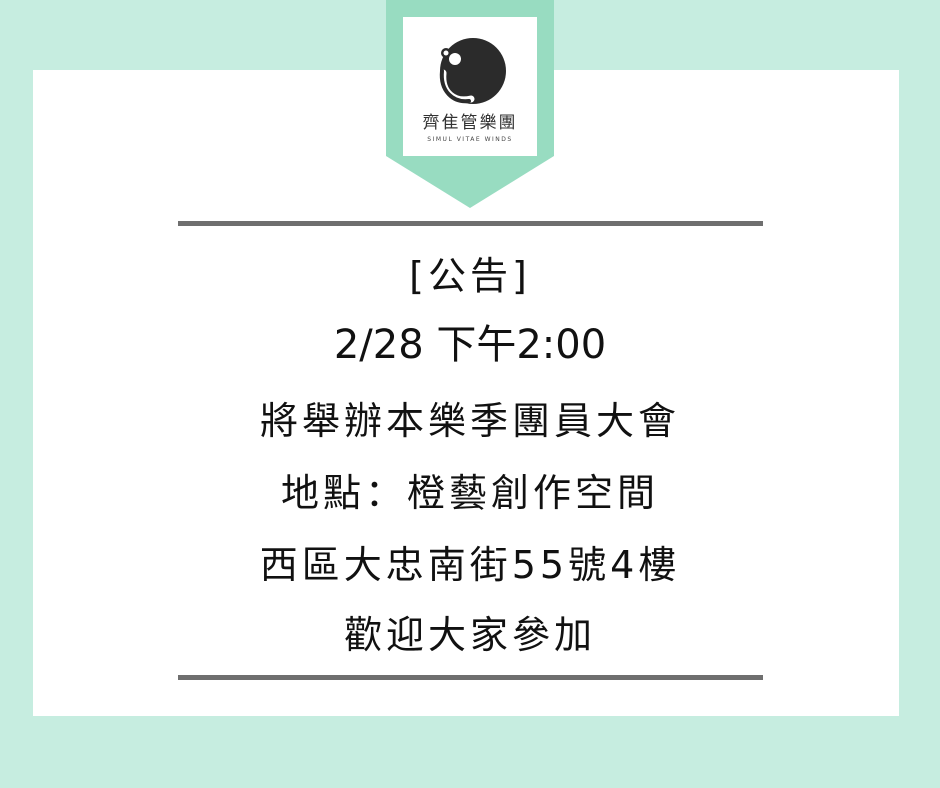  I want to click on logo-box: 齊隹管樂團 SIMUL VITAE WINDS, so click(470, 86).